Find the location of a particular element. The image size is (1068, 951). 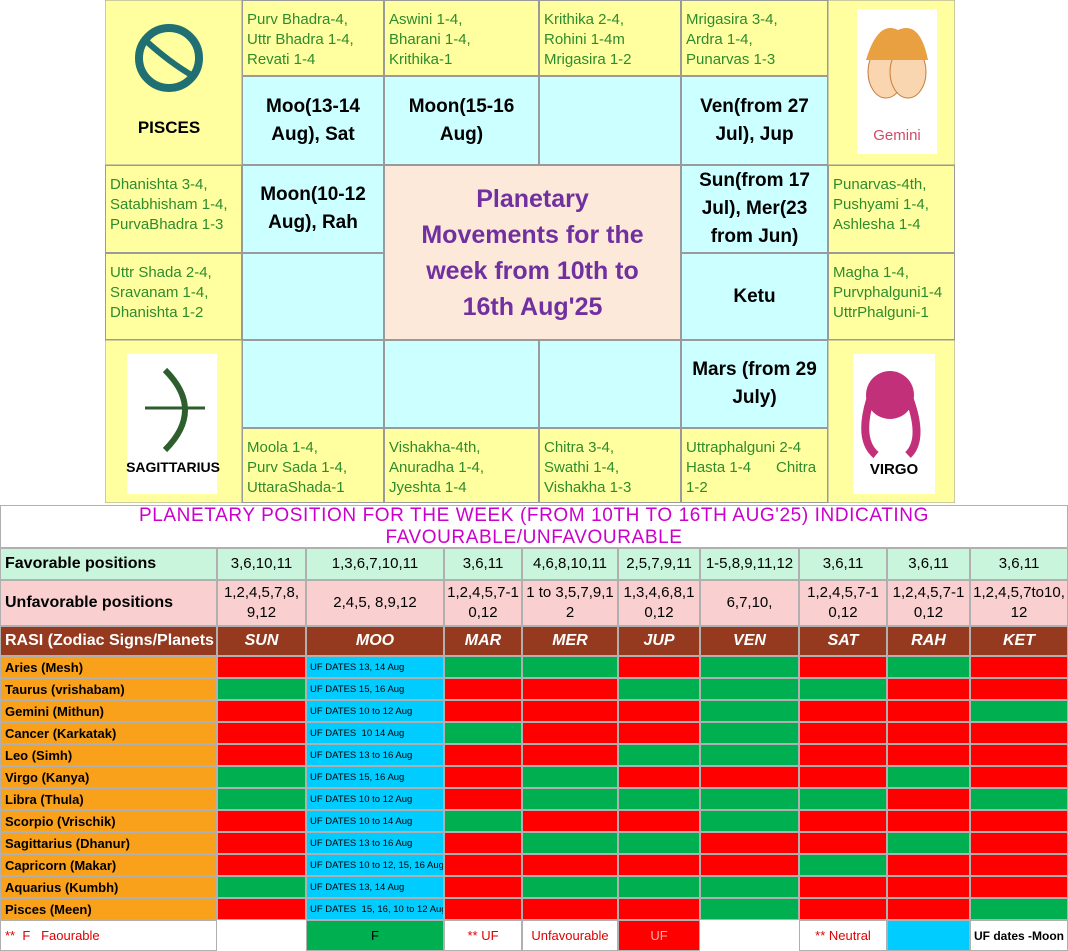

cell-line: Chitra 3-4, is located at coordinates (579, 447).